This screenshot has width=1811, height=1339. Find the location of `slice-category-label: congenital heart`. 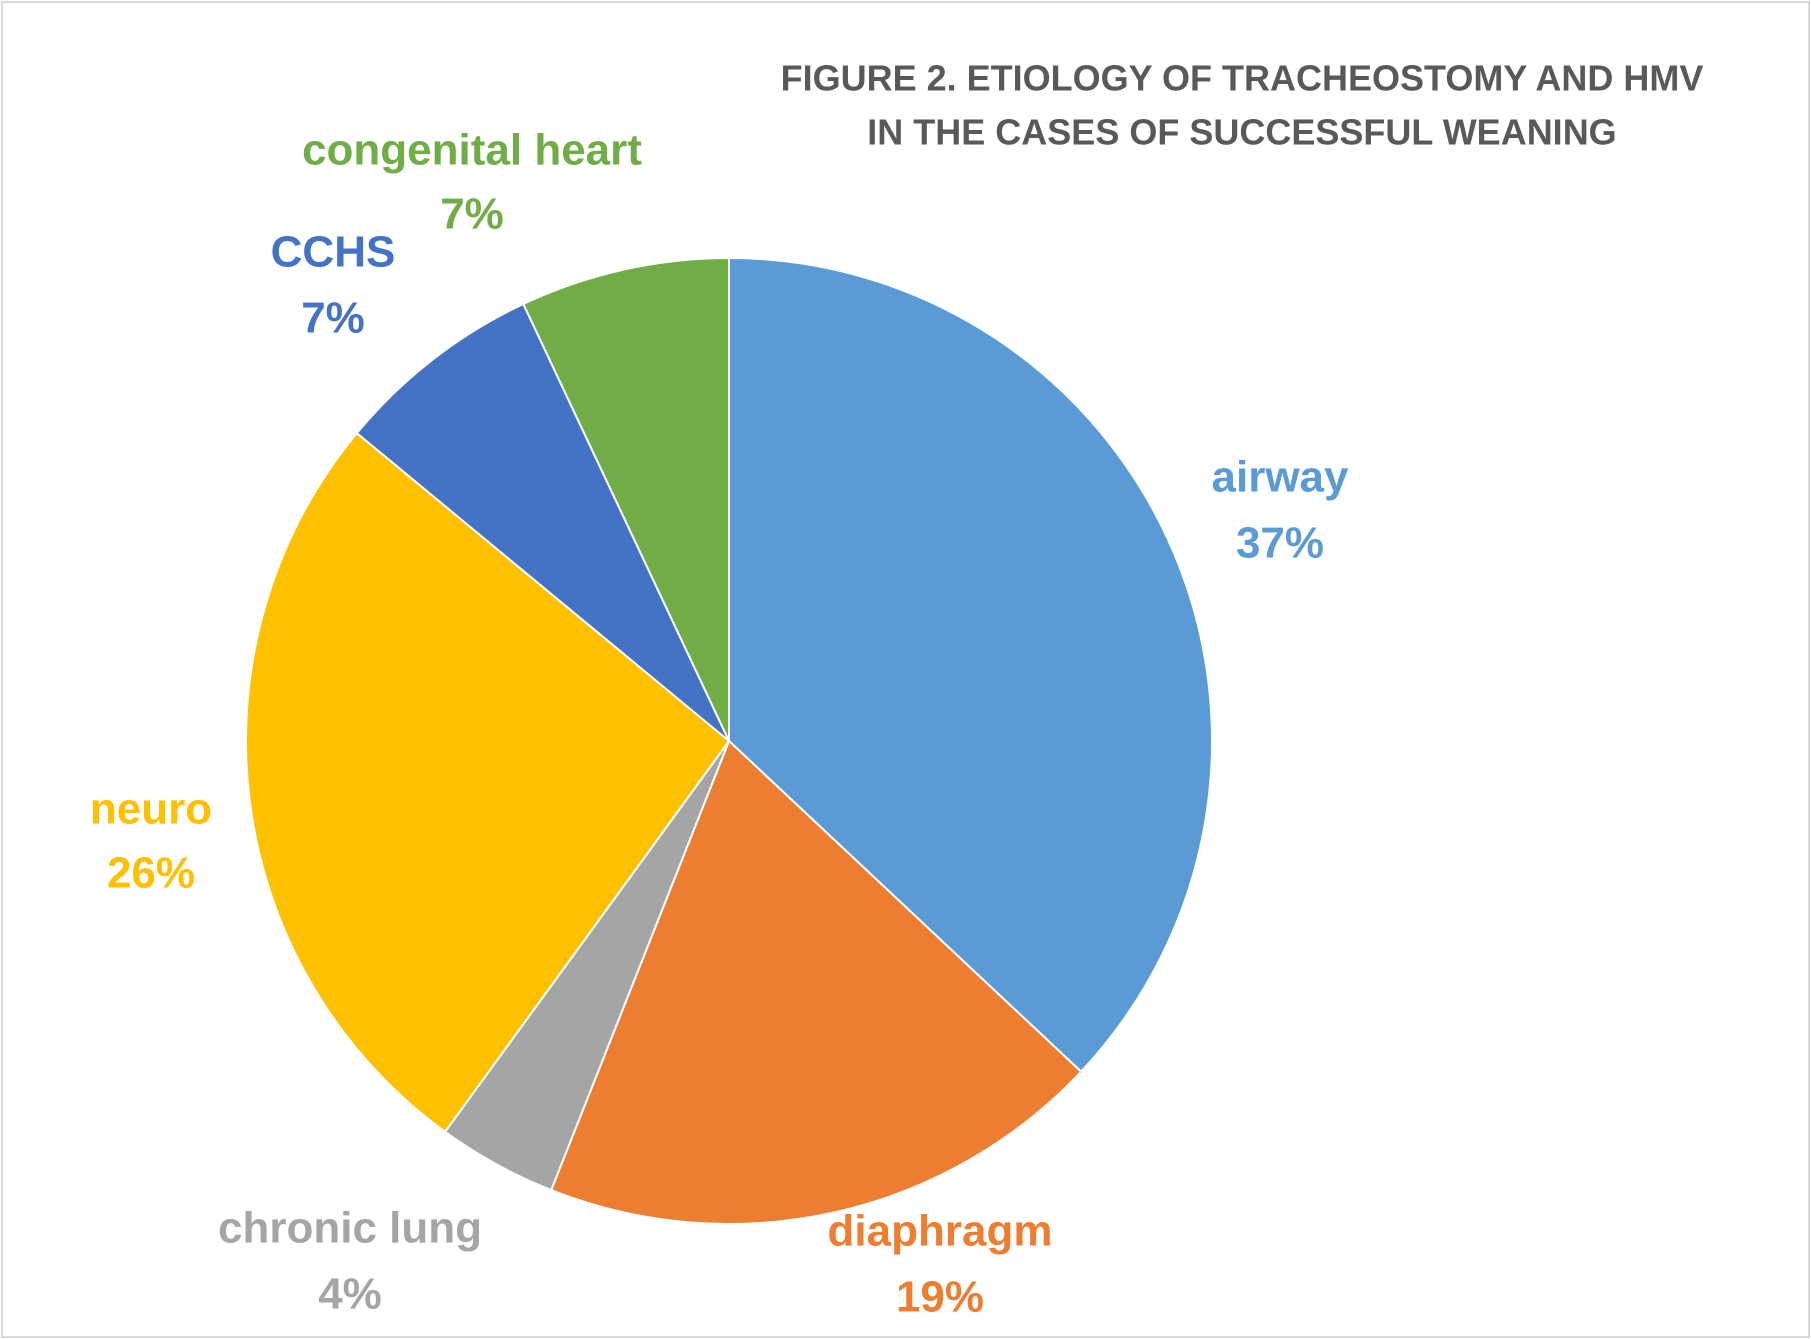

slice-category-label: congenital heart is located at coordinates (472, 150).